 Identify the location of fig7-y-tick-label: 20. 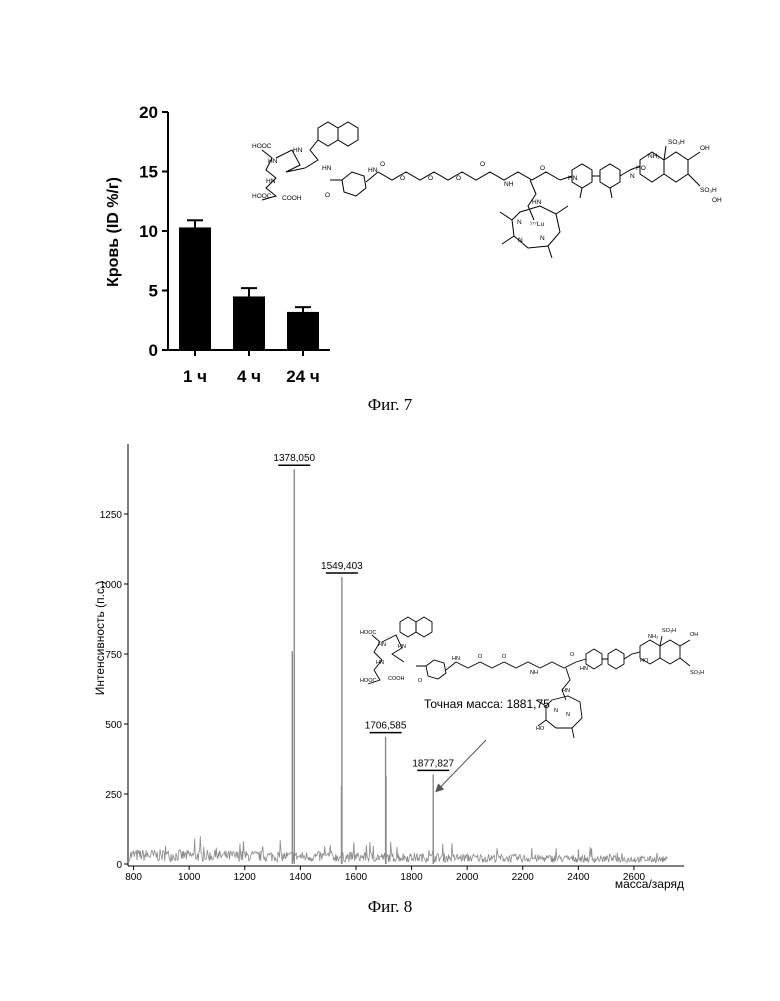
(148, 112).